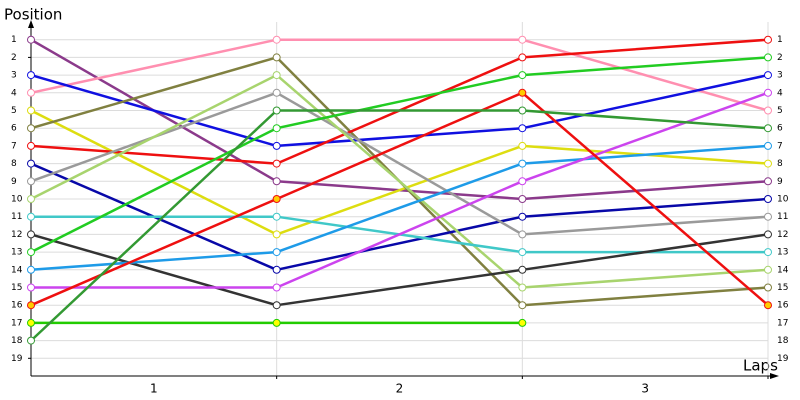 This screenshot has width=800, height=400. Describe the element at coordinates (14, 129) in the screenshot. I see `y-tick-label: 6` at that location.